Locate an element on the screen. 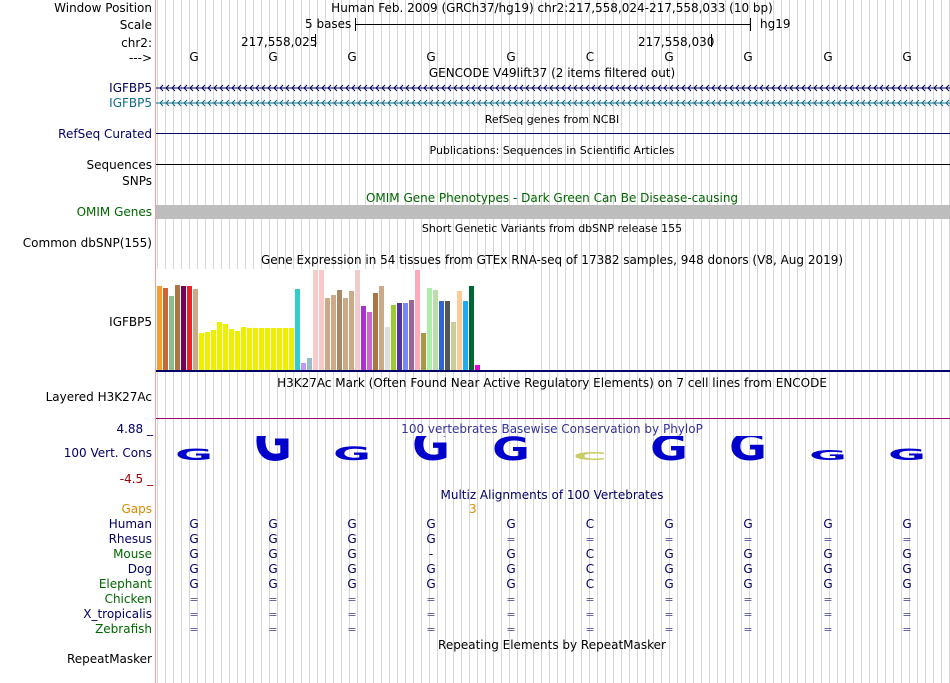 The width and height of the screenshot is (950, 683). snps-label: SNPs is located at coordinates (137, 181).